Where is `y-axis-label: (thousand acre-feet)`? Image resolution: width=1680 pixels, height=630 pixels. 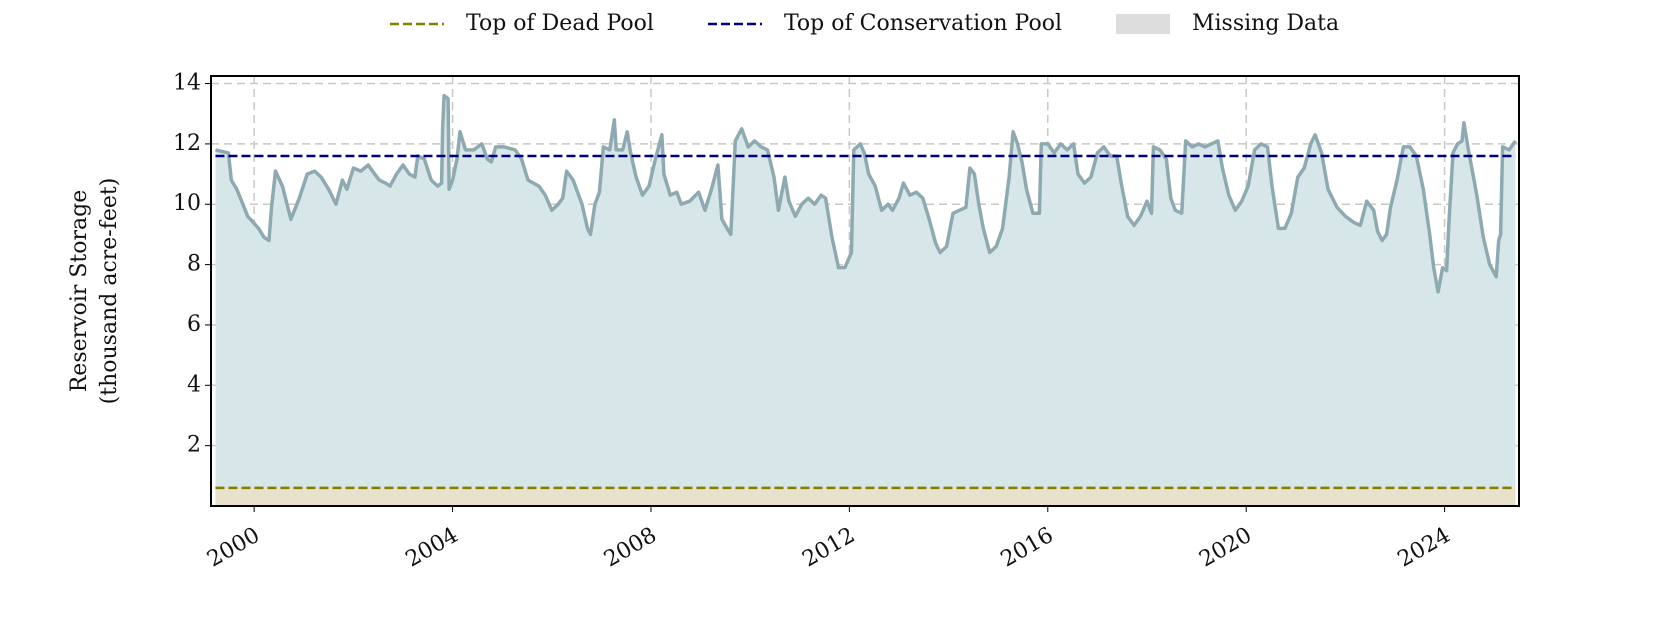
y-axis-label: (thousand acre-feet) is located at coordinates (109, 291).